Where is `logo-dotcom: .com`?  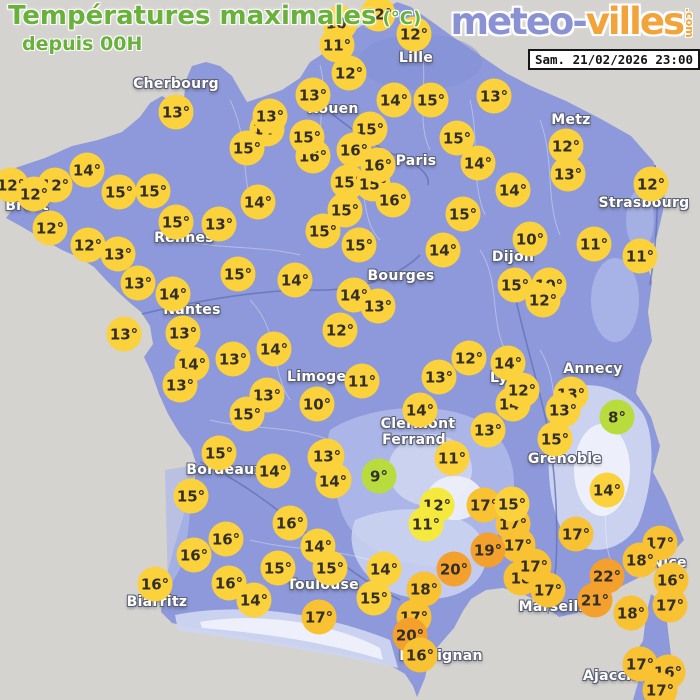
logo-dotcom: .com is located at coordinates (689, 23).